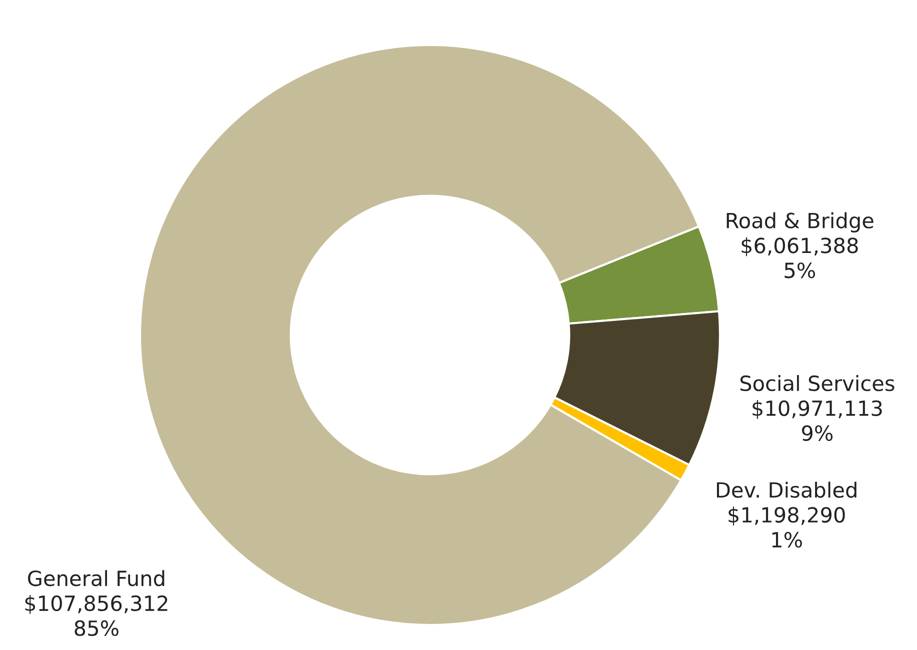 The height and width of the screenshot is (650, 917). Describe the element at coordinates (817, 383) in the screenshot. I see `slice-label: Social Services` at that location.